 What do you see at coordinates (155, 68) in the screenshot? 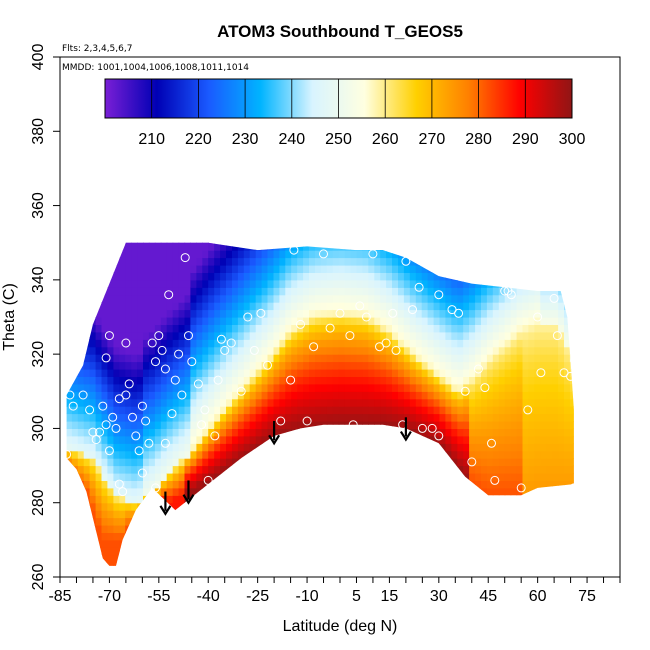
I see `mmdd-label: MMDD: 1001,1004,1006,1008,1011,1014` at bounding box center [155, 68].